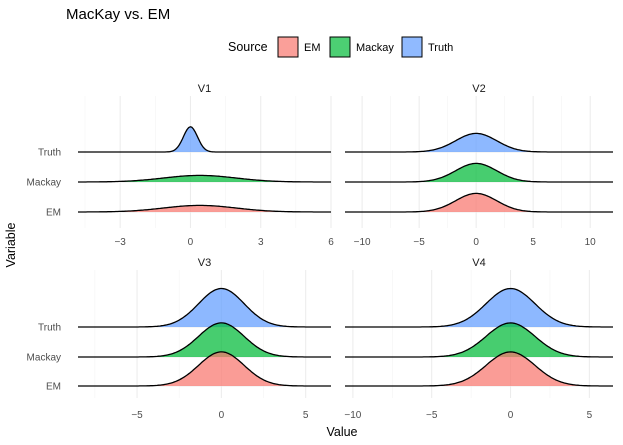  What do you see at coordinates (375, 48) in the screenshot?
I see `legend-label-mackay: Mackay` at bounding box center [375, 48].